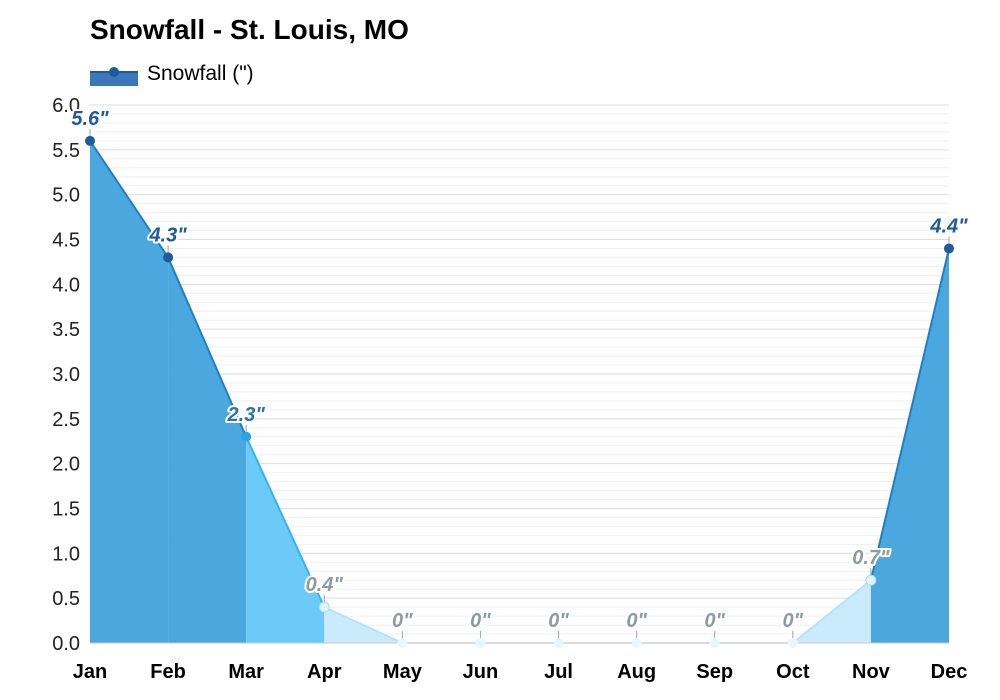 The image size is (1000, 700). I want to click on x-tick-label: Mar, so click(246, 672).